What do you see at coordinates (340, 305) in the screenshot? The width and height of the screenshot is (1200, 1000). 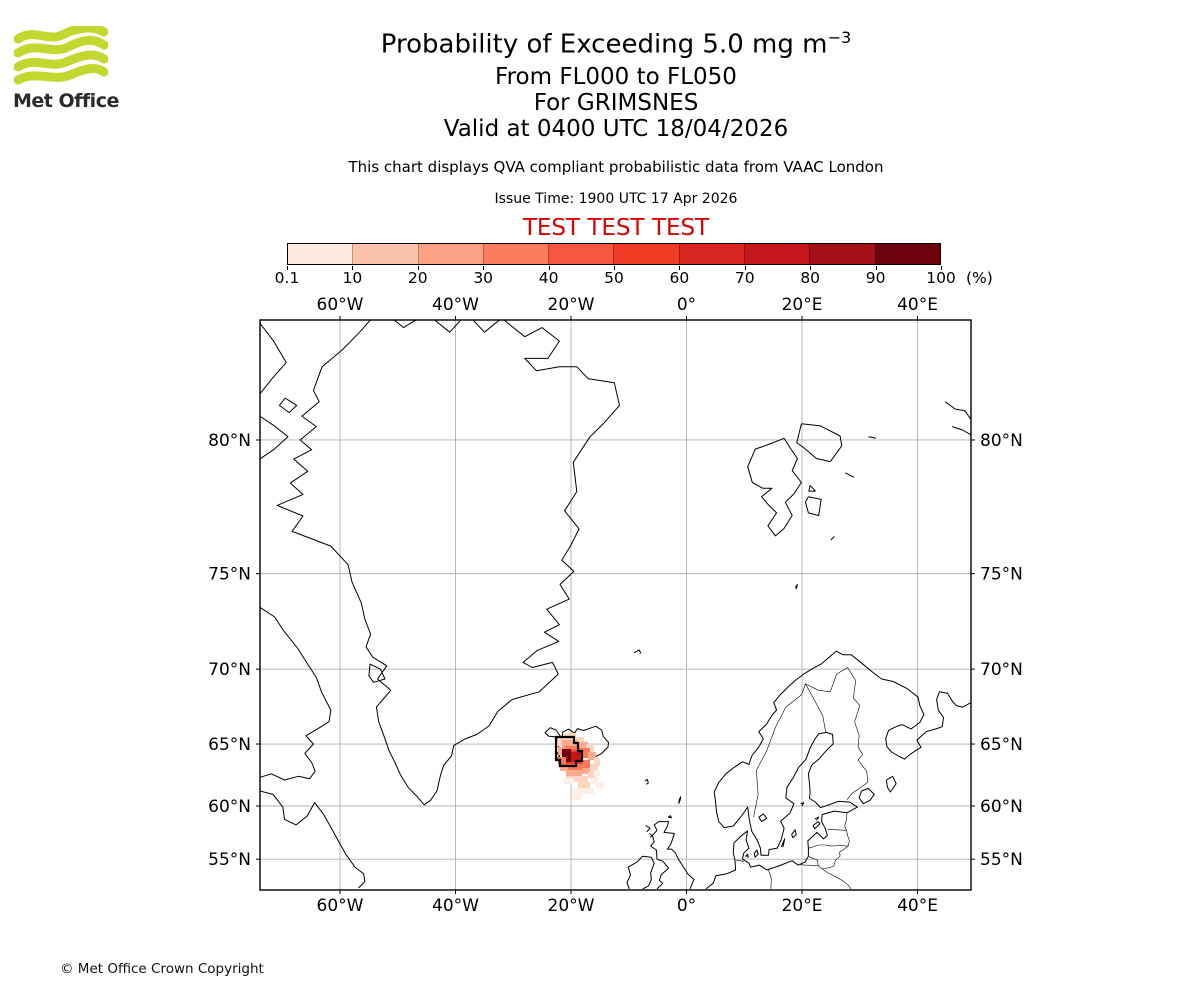 I see `x-axis-label-top: 60°W` at bounding box center [340, 305].